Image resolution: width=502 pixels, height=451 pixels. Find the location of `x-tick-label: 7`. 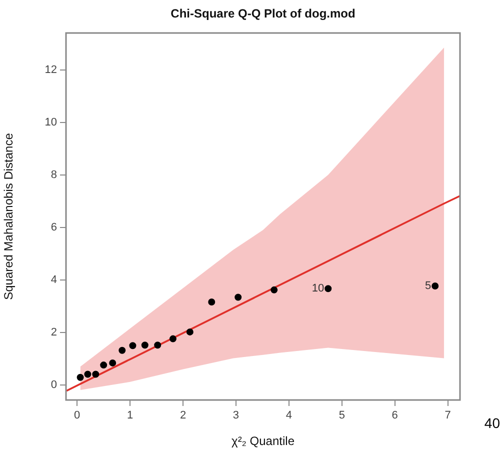

x-tick-label: 7 is located at coordinates (447, 416).